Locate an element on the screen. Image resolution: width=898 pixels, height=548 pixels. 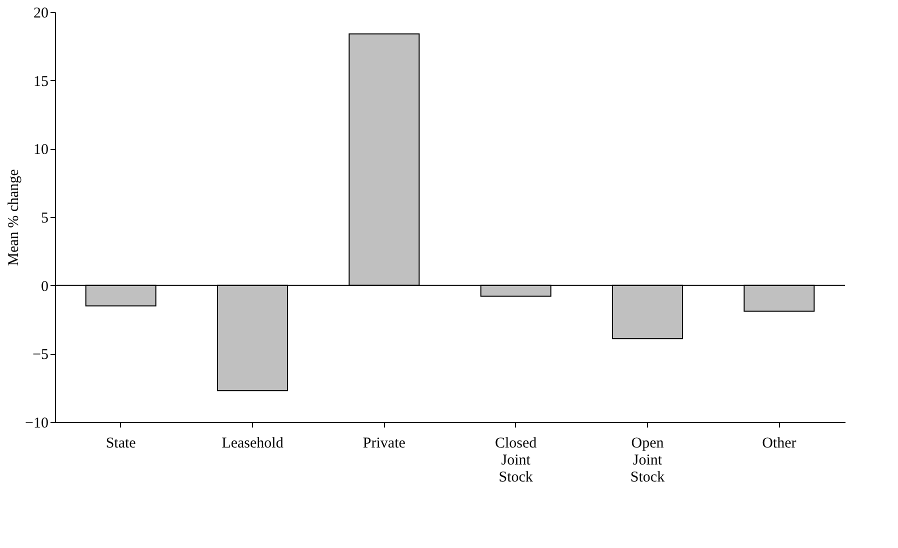
y-tick-label: −5 is located at coordinates (40, 355).